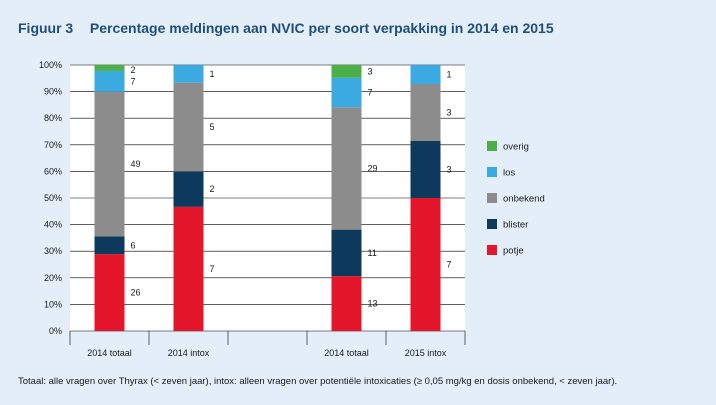  I want to click on data-label: 11, so click(372, 253).